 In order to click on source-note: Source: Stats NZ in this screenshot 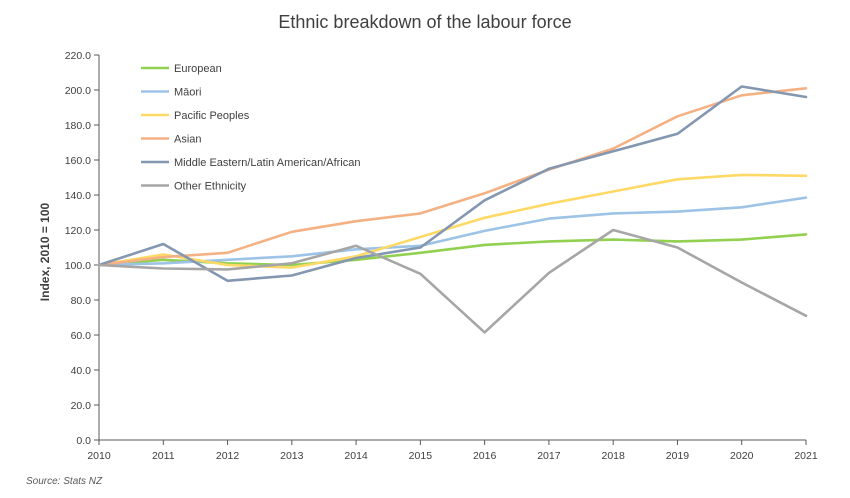, I will do `click(64, 481)`.